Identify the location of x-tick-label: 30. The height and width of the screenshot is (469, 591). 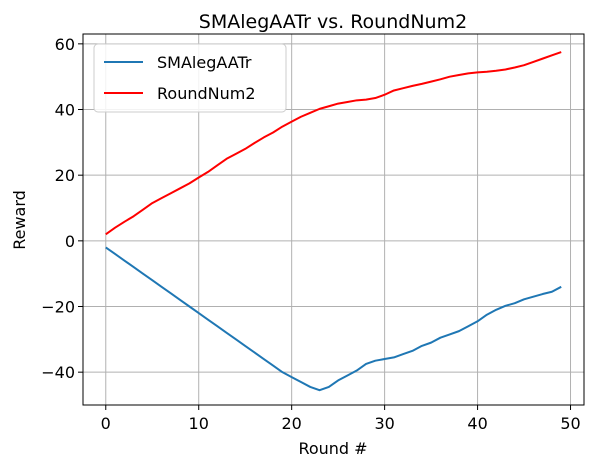
(384, 423).